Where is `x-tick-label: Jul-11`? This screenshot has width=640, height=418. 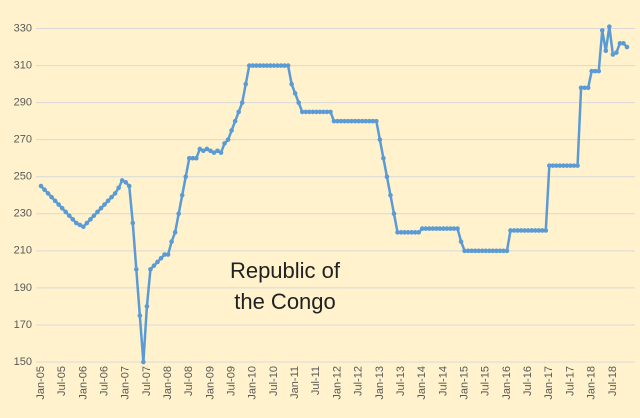
x-tick-label: Jul-11 is located at coordinates (316, 380).